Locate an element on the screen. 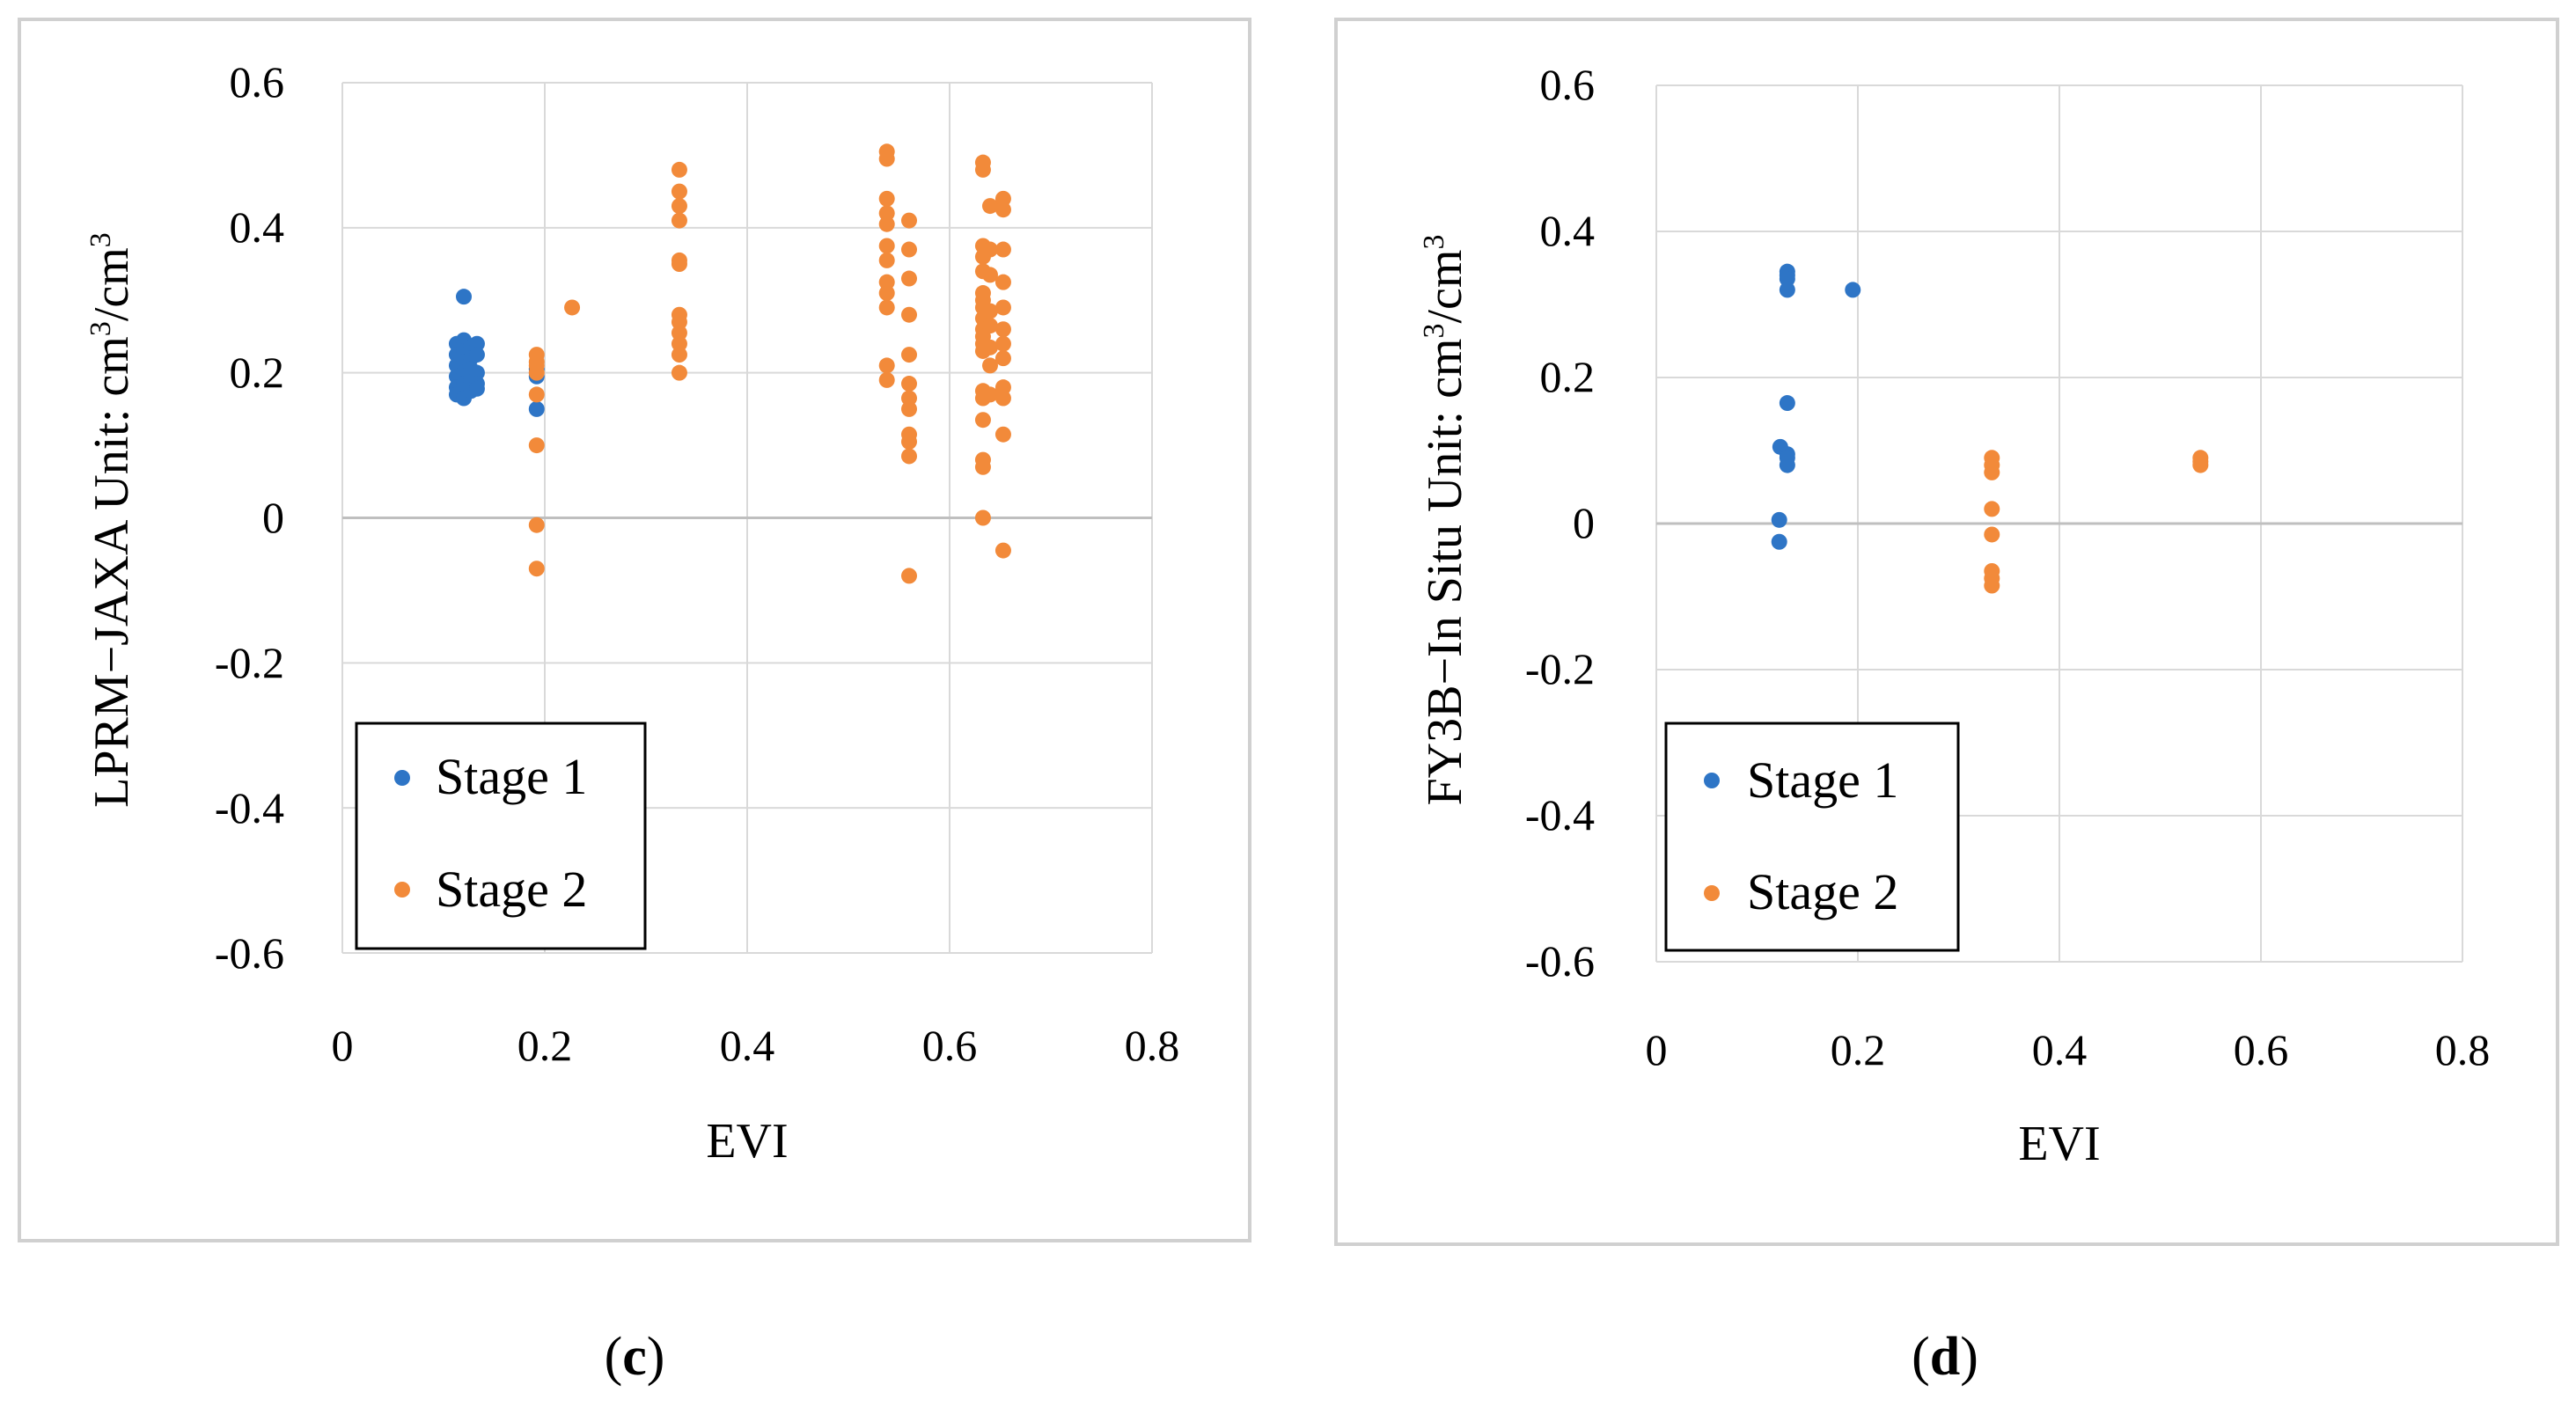 This screenshot has width=2576, height=1407. y-tick-labels-d: 0.6 0.4 0.2 0 -0.2 -0.4 -0.6 is located at coordinates (1560, 523).